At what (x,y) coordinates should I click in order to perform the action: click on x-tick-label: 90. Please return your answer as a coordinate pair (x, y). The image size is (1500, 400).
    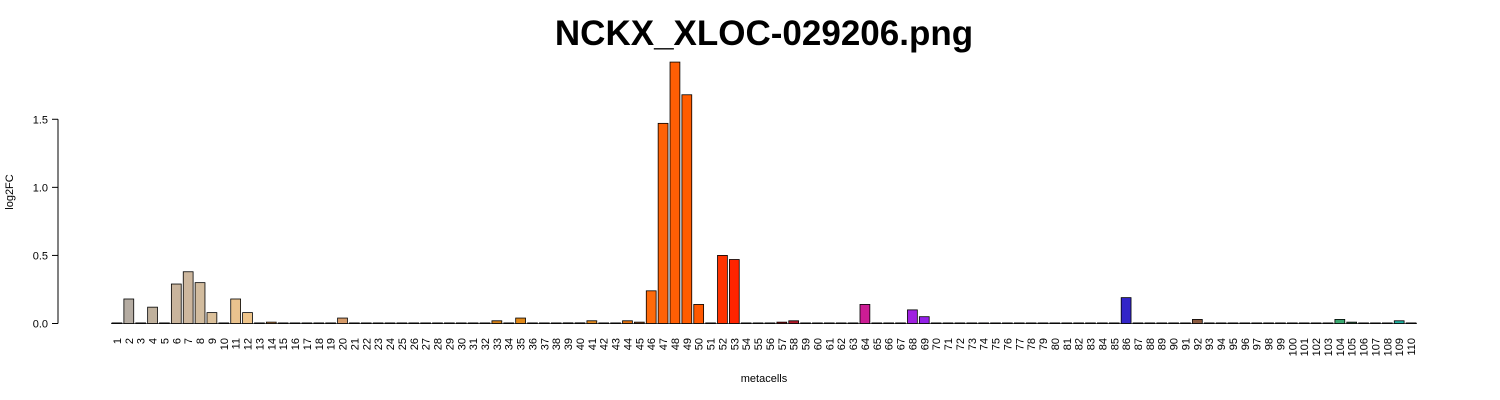
    Looking at the image, I should click on (1175, 344).